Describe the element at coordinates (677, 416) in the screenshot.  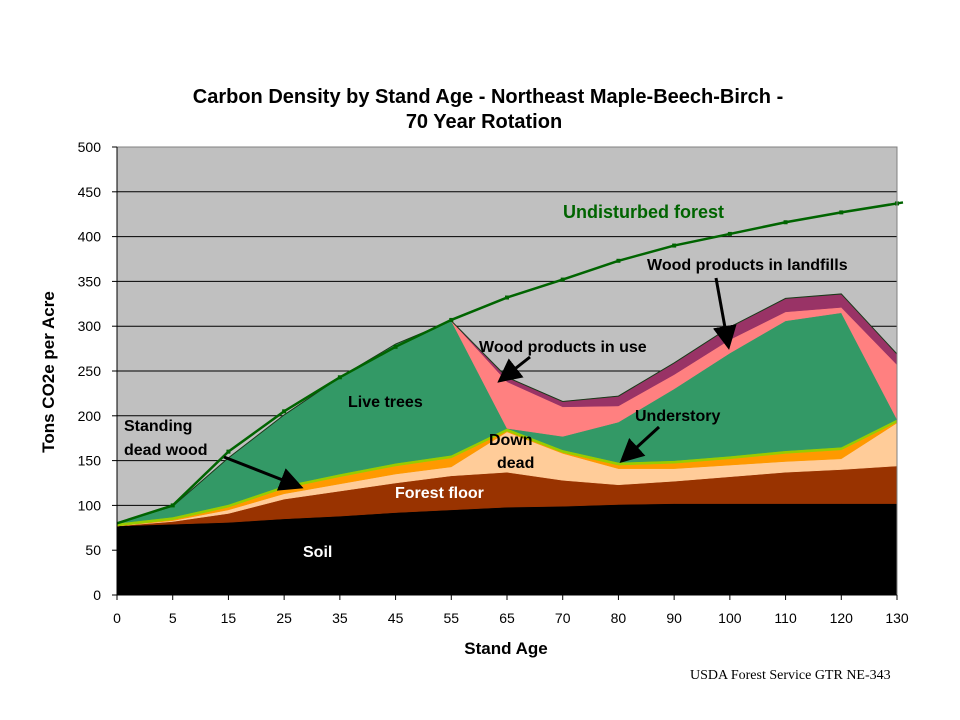
I see `annotation-understory: Understory` at that location.